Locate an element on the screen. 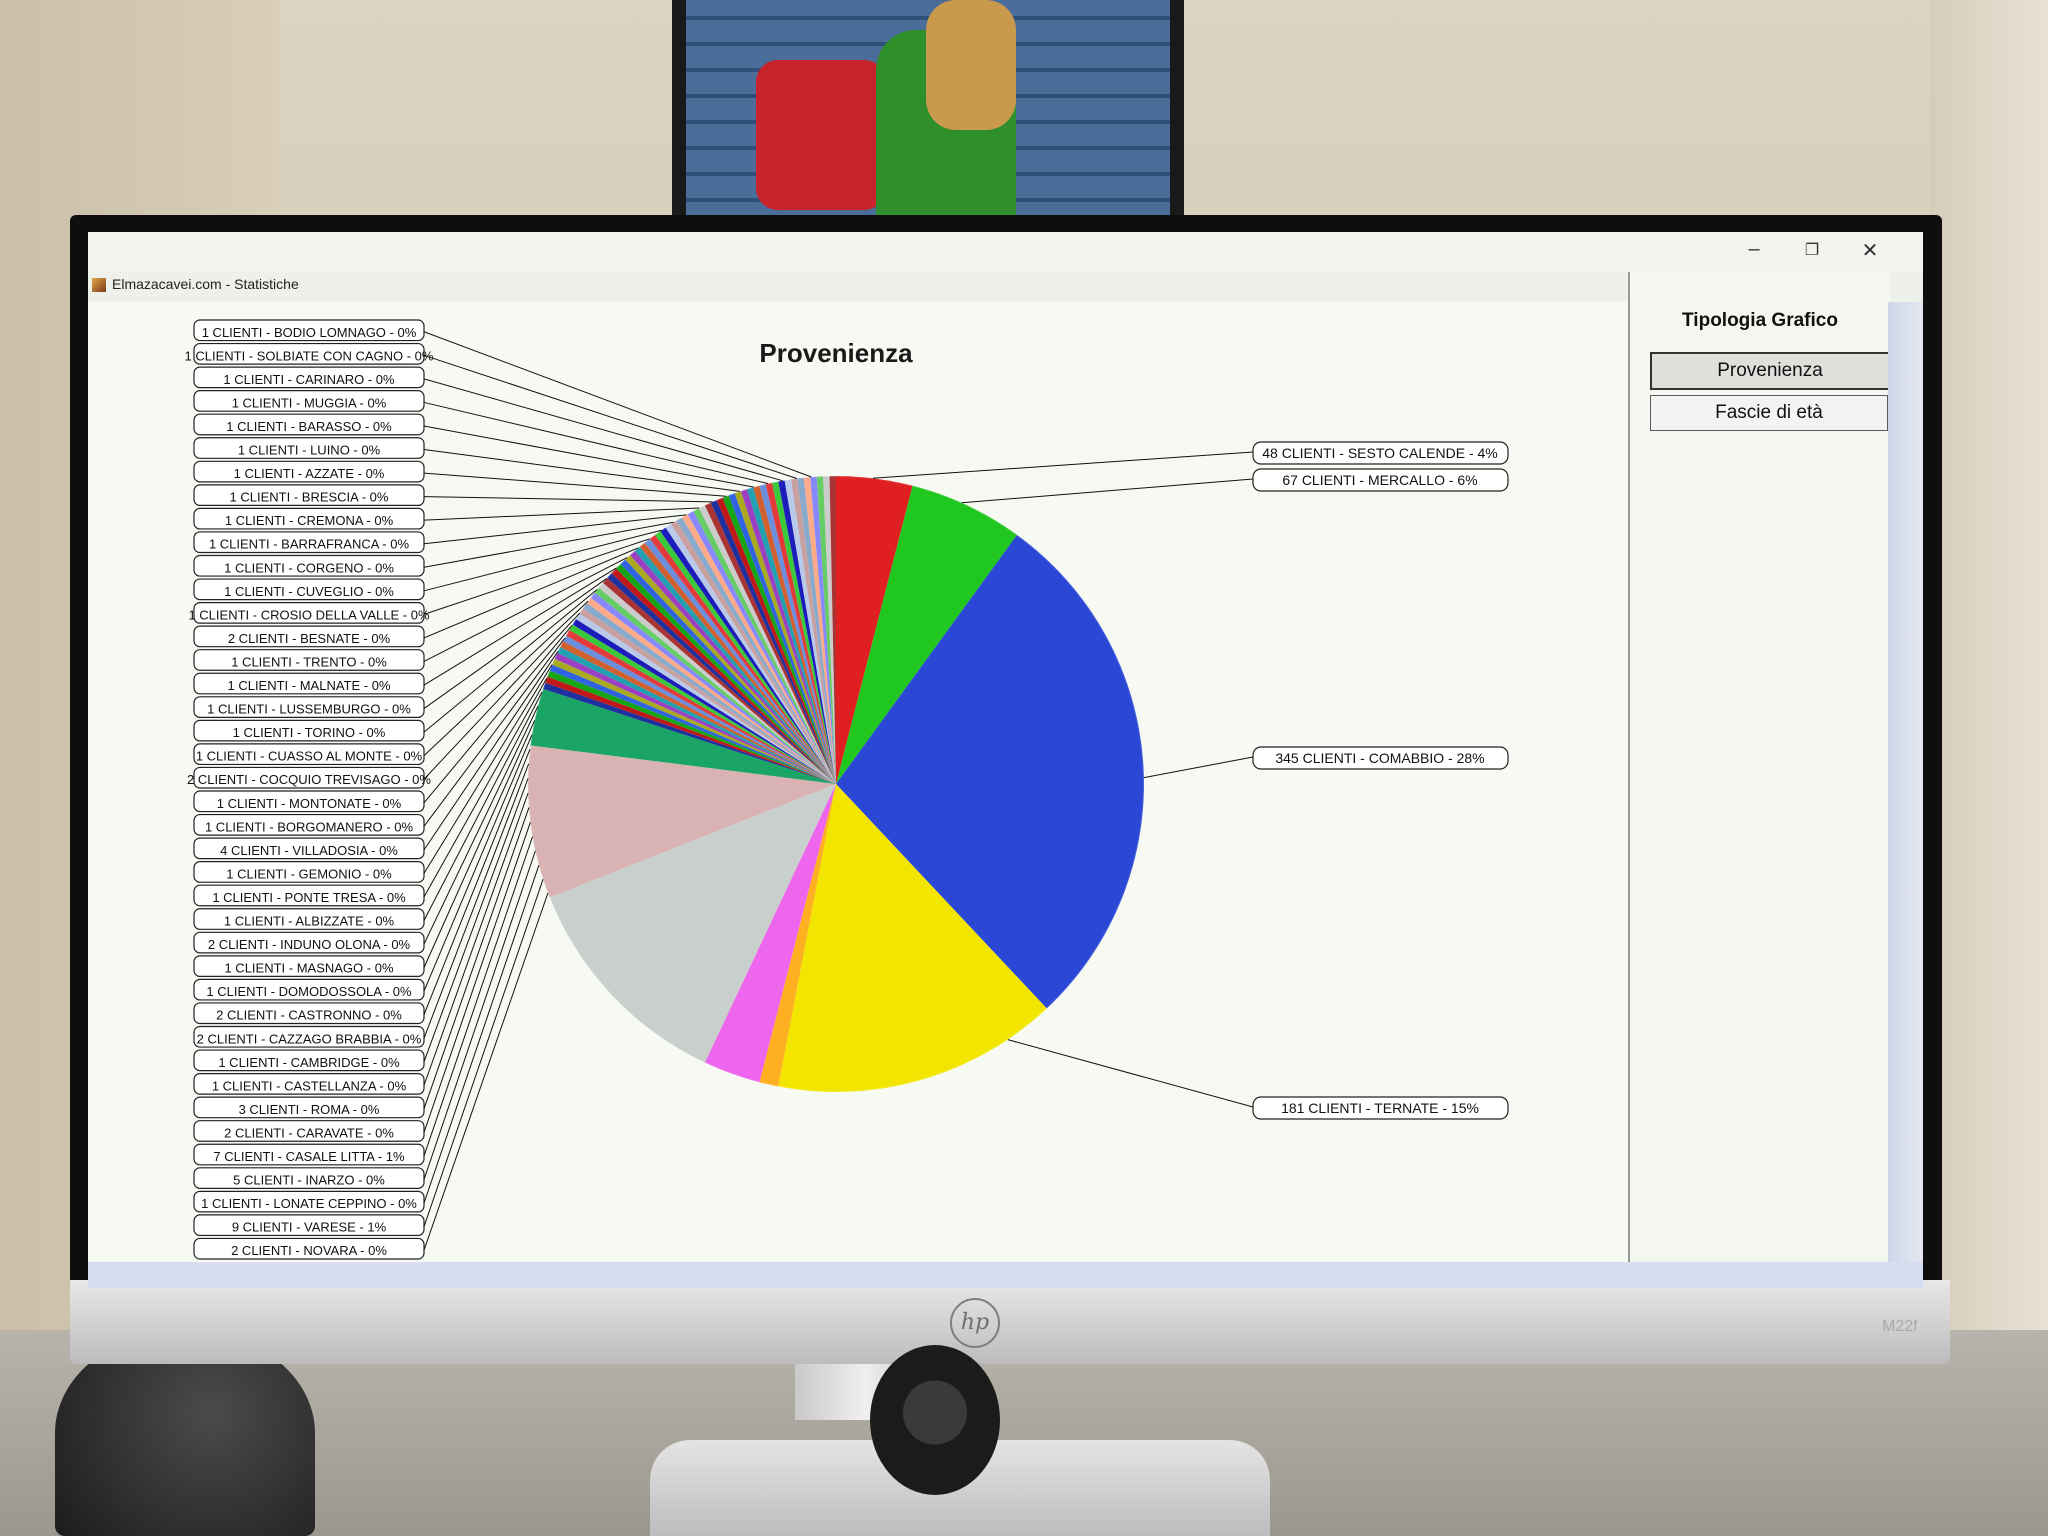 This screenshot has width=2048, height=1536. monitor-model-label: M22f is located at coordinates (1900, 1326).